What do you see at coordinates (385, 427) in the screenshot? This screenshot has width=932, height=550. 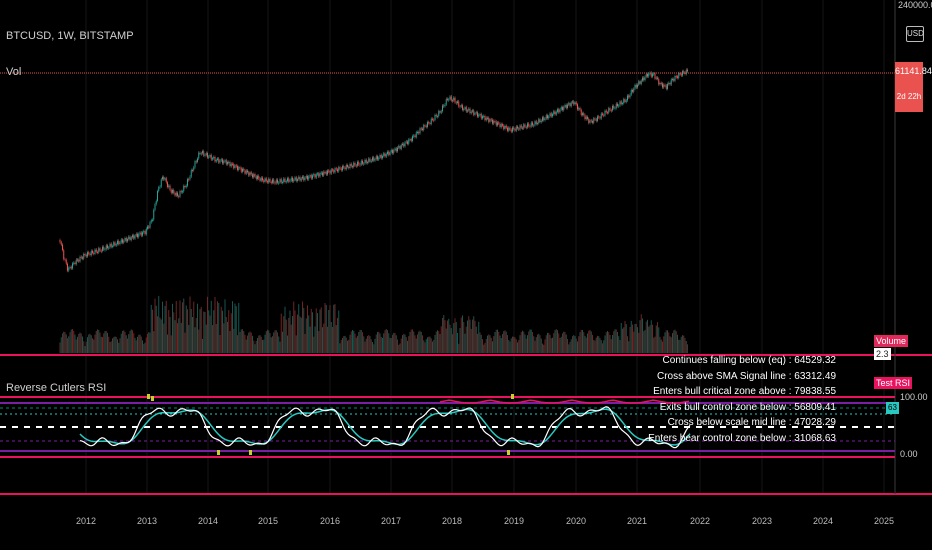 I see `rsi-line` at bounding box center [385, 427].